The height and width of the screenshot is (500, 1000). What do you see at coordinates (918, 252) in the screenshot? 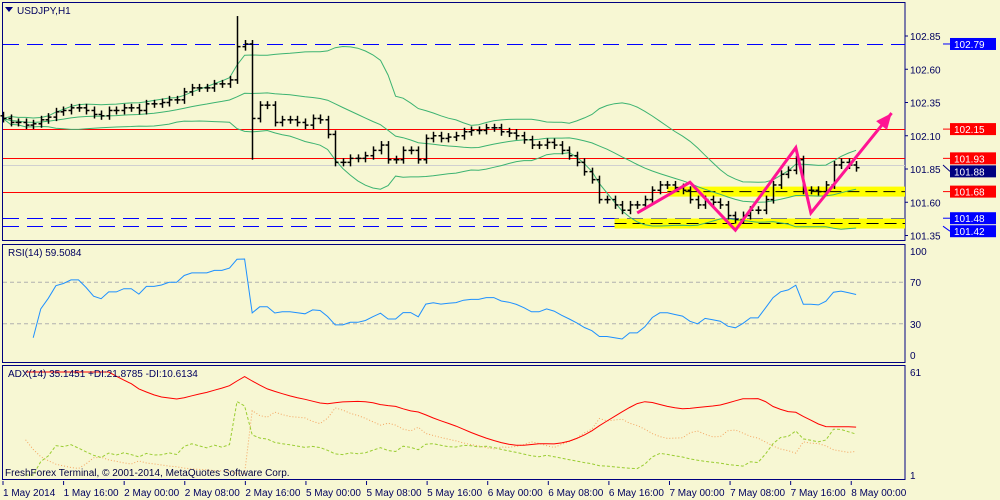
I see `rsi-tick-label: 100` at bounding box center [918, 252].